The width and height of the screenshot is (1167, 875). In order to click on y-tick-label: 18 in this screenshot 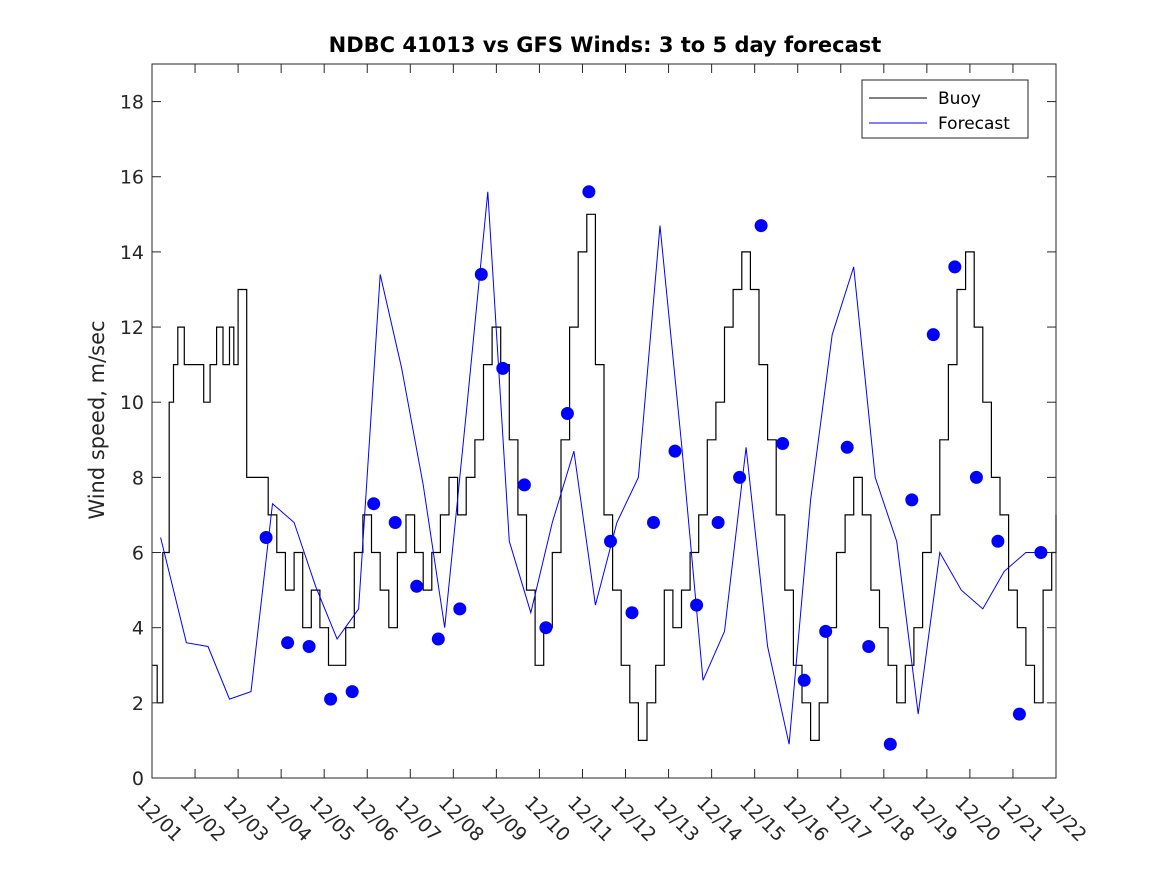, I will do `click(132, 103)`.